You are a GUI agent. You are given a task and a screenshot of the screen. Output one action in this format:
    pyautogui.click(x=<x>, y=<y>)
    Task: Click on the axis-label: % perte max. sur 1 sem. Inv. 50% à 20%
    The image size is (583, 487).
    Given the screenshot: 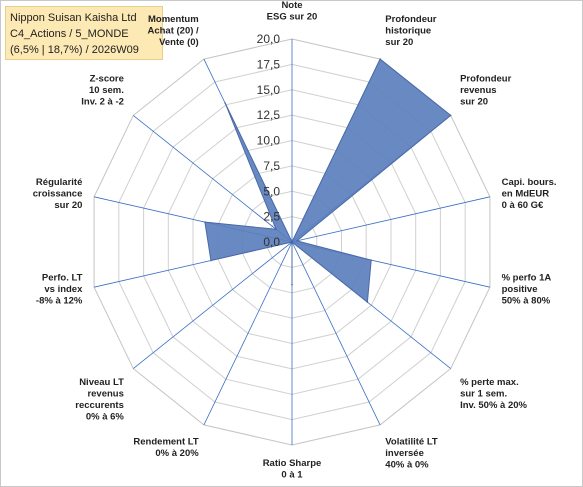 What is the action you would take?
    pyautogui.click(x=493, y=394)
    